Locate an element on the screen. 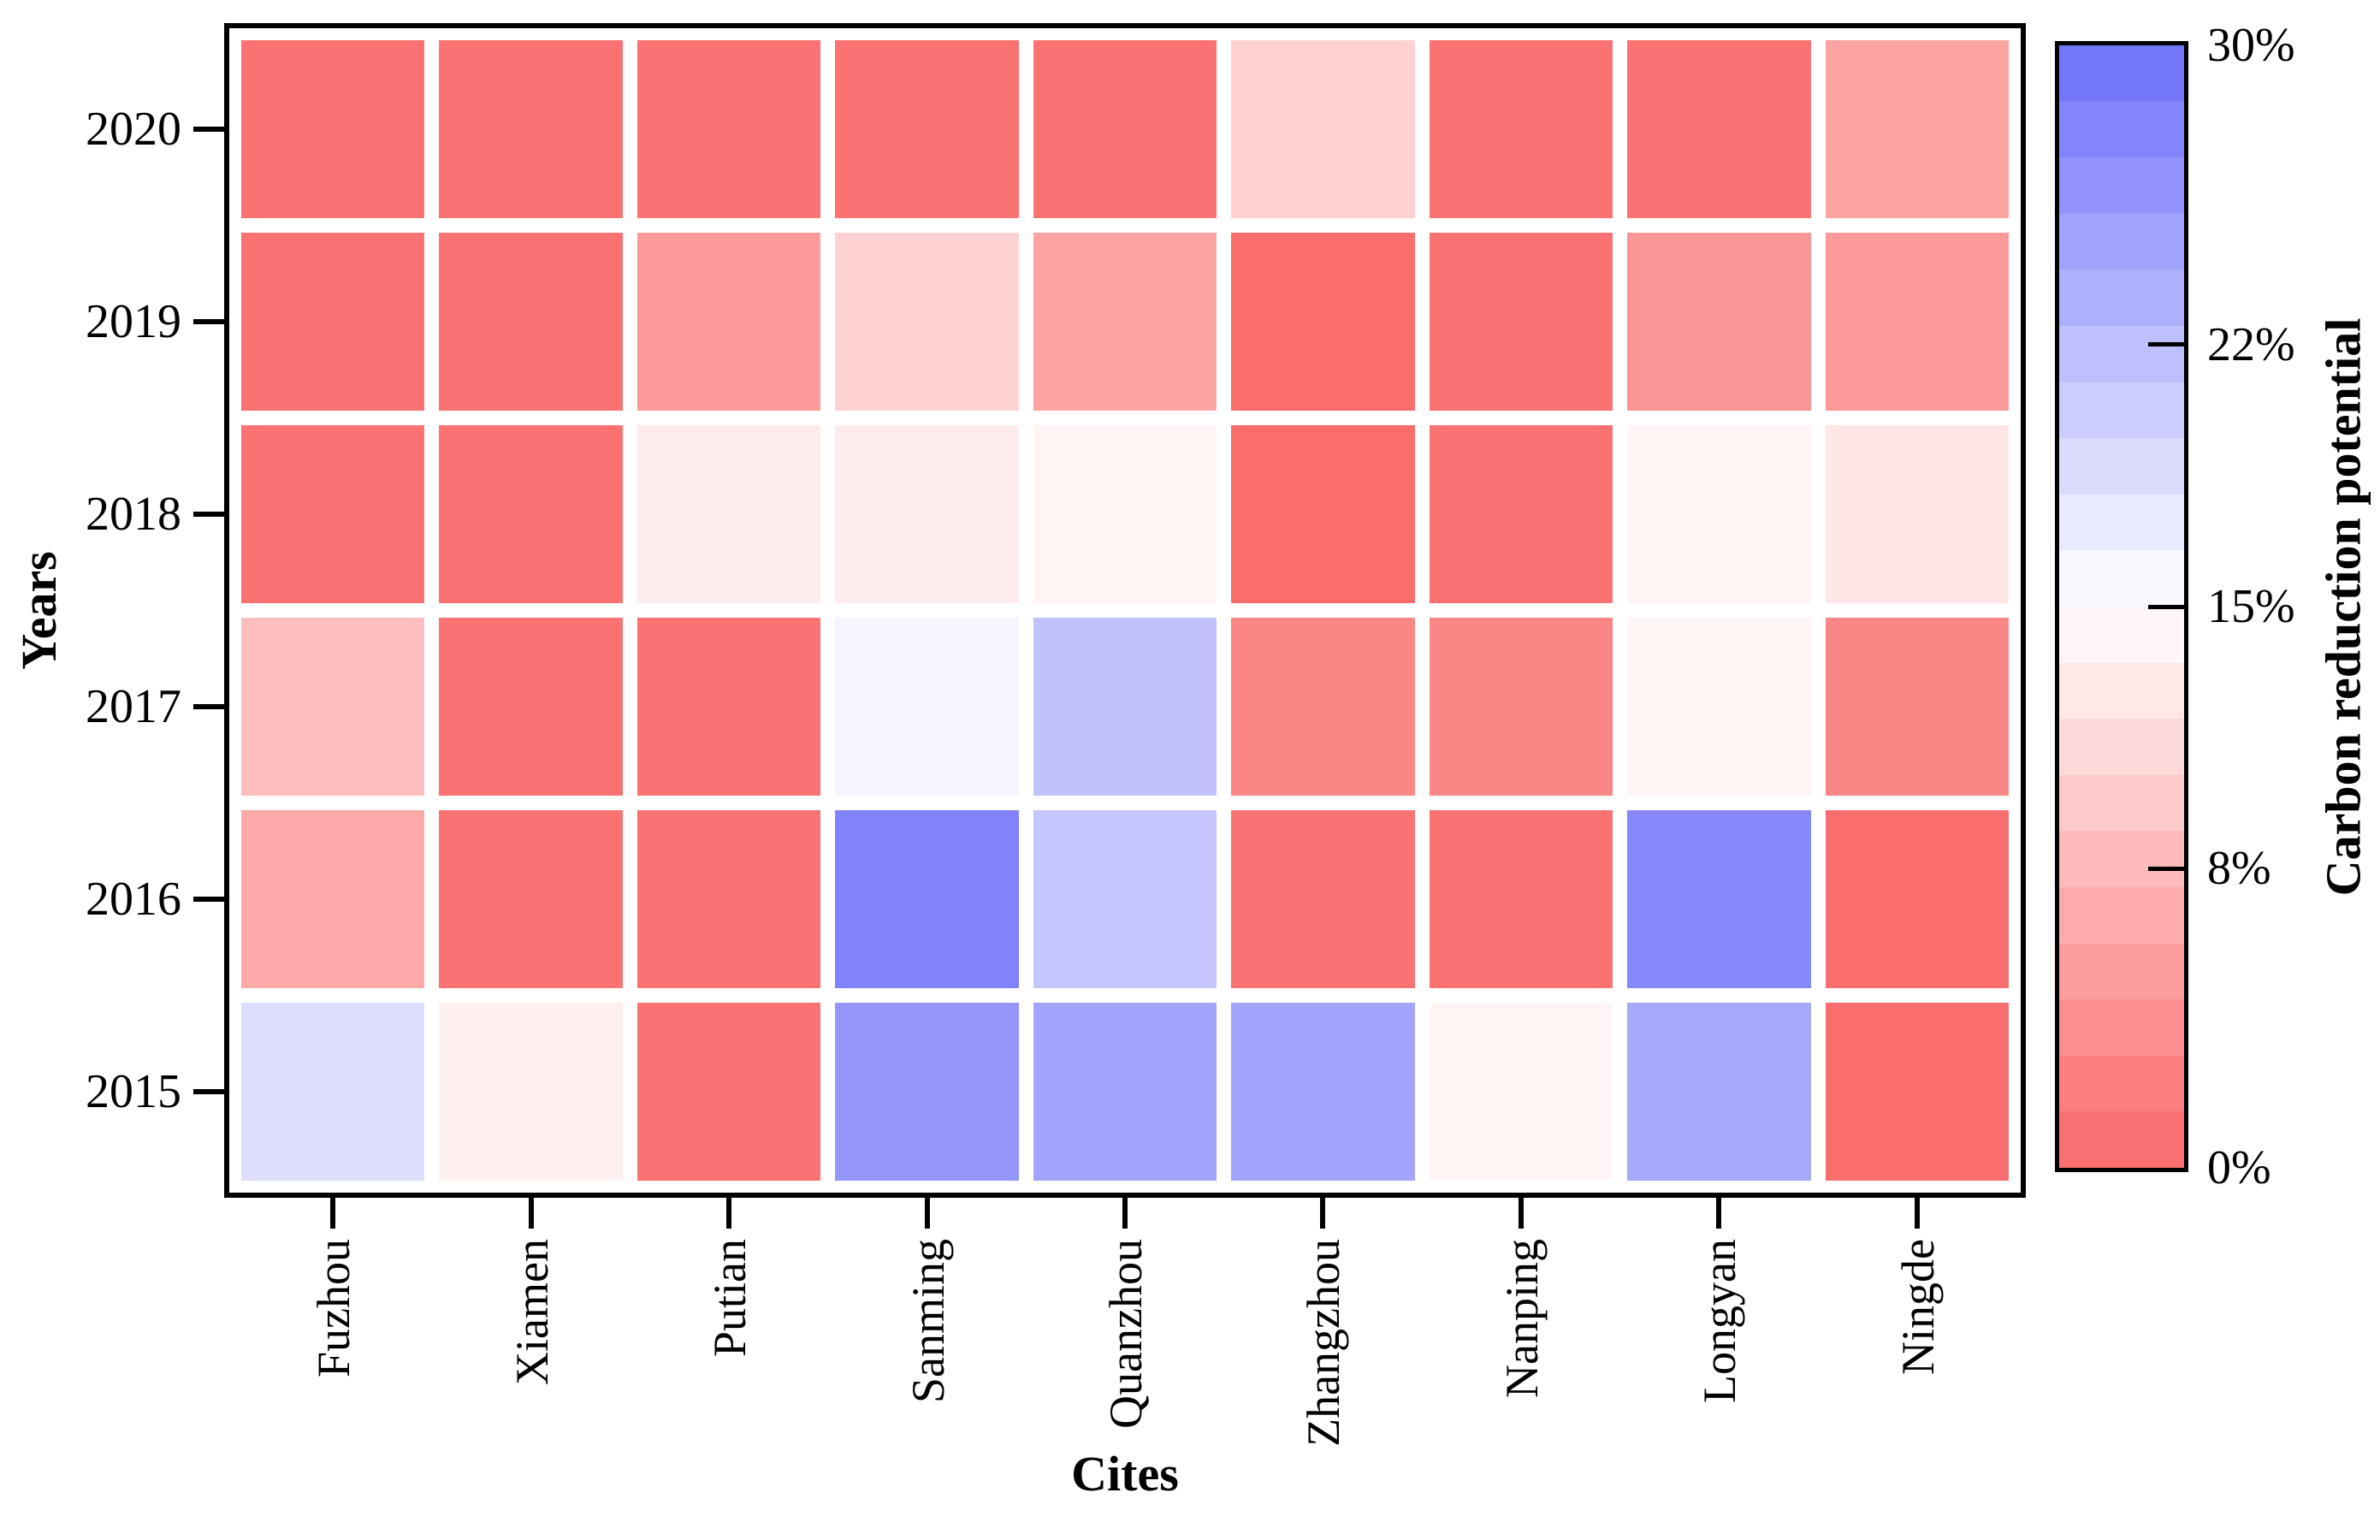 The width and height of the screenshot is (2380, 1540). heatmap-cell-2019-quanzhou is located at coordinates (1125, 322).